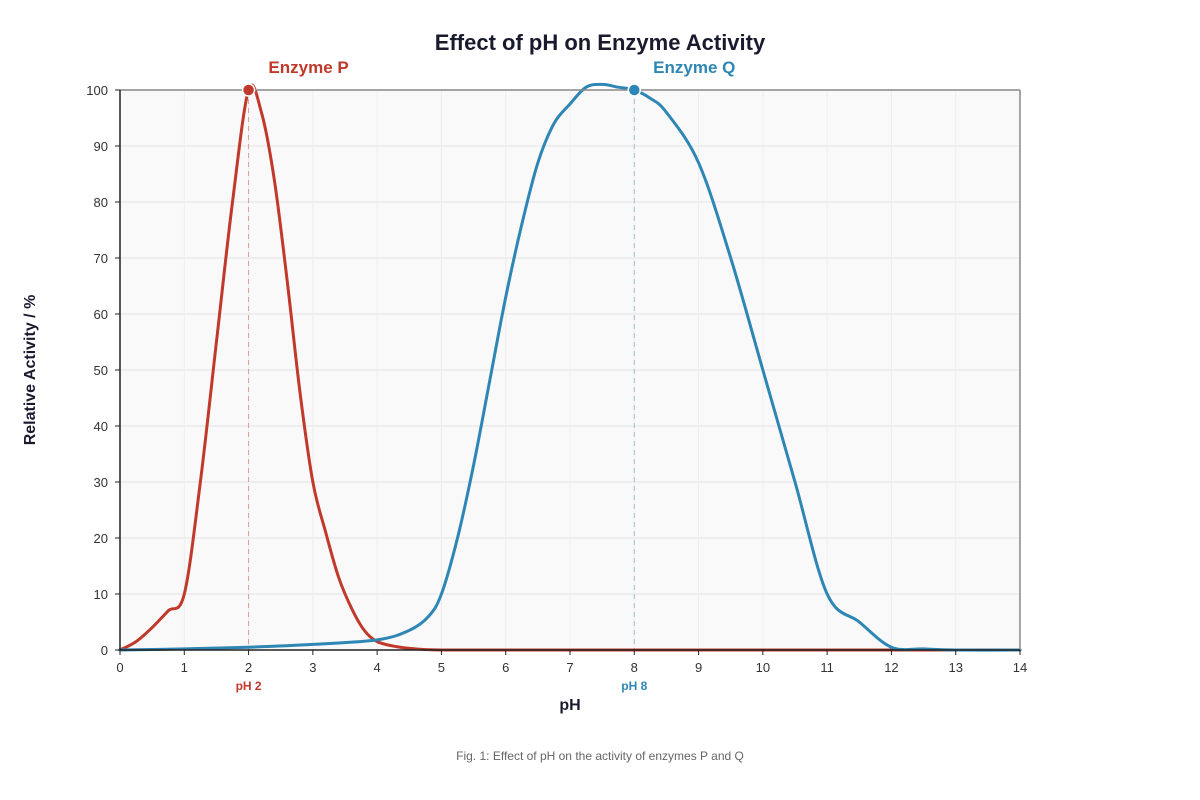 Image resolution: width=1200 pixels, height=800 pixels. What do you see at coordinates (101, 482) in the screenshot?
I see `y-tick-label: 30` at bounding box center [101, 482].